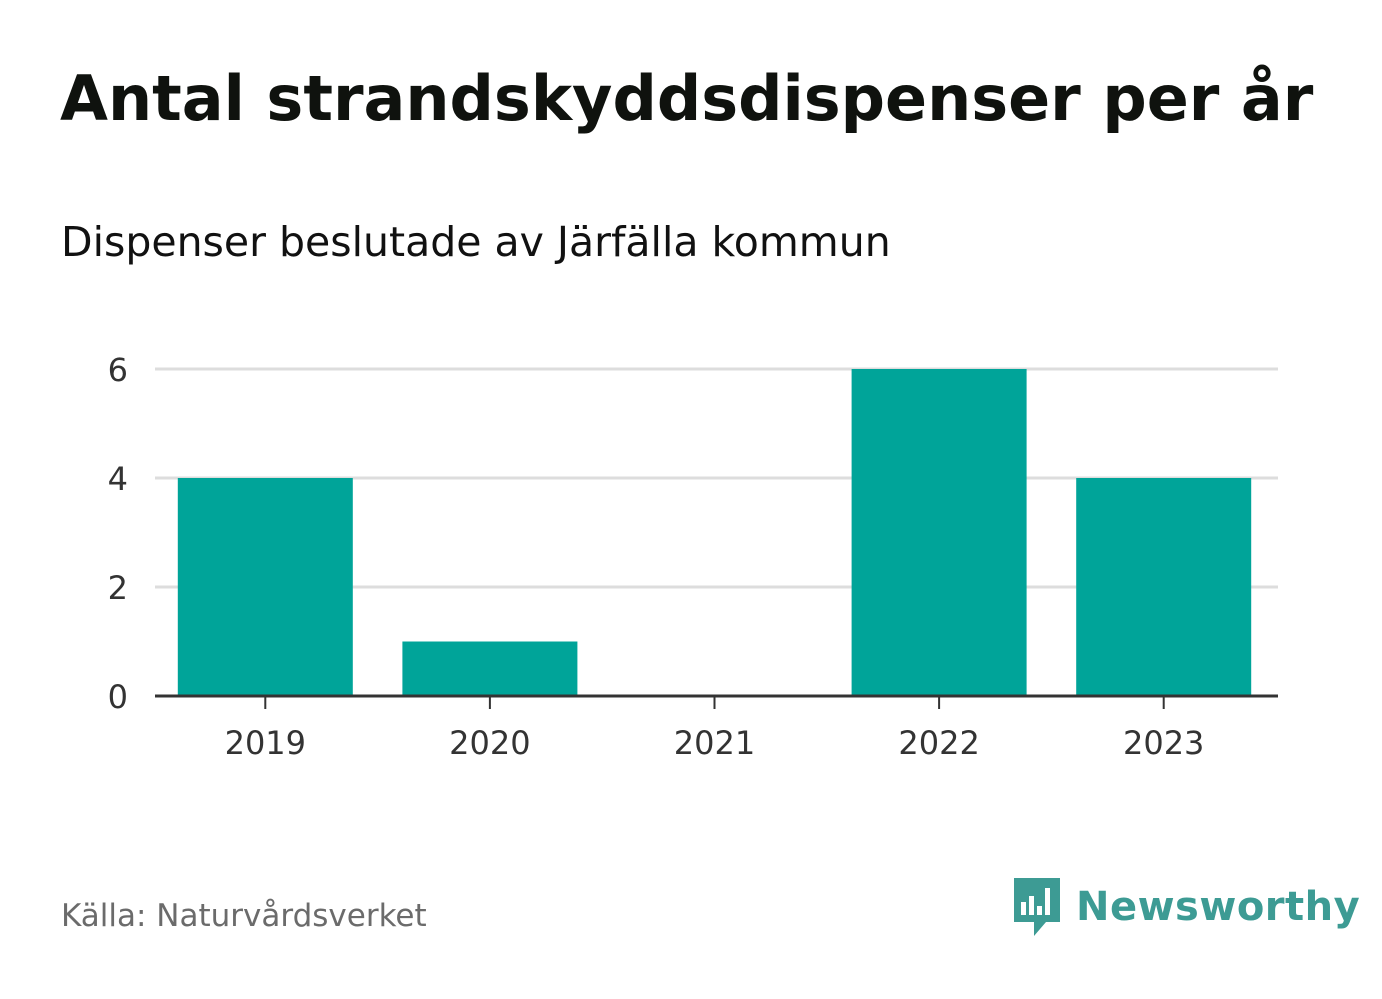 Image resolution: width=1382 pixels, height=999 pixels. I want to click on x-tick-label: 2020, so click(489, 743).